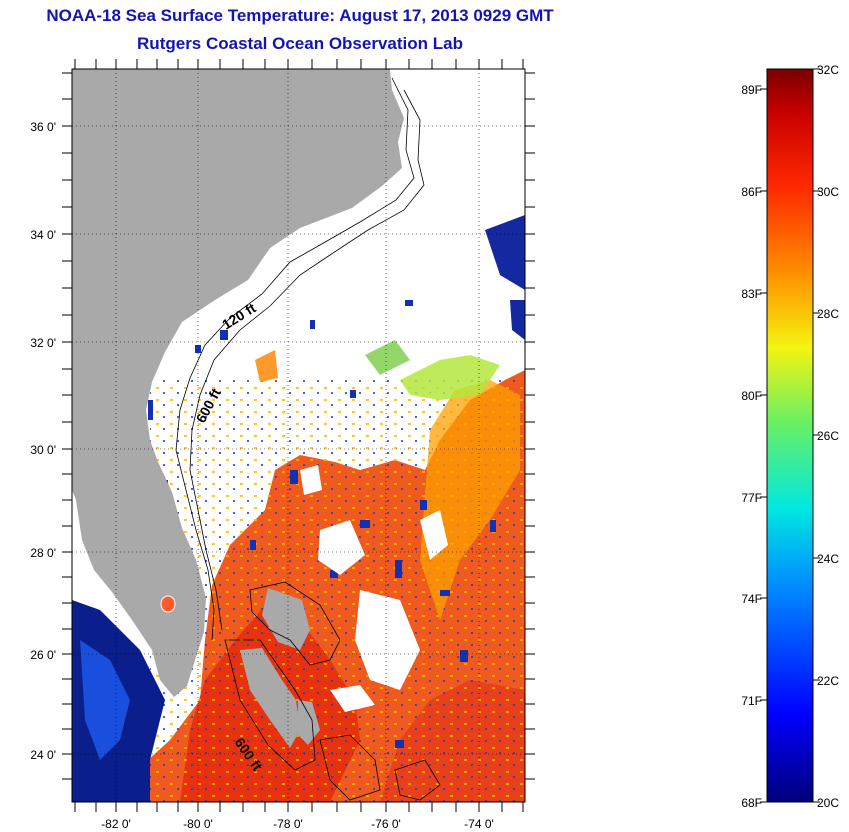 The height and width of the screenshot is (832, 849). What do you see at coordinates (751, 446) in the screenshot?
I see `fahrenheit-labels: 89F 86F 83F 80F 77F 74F 71F 68F` at bounding box center [751, 446].